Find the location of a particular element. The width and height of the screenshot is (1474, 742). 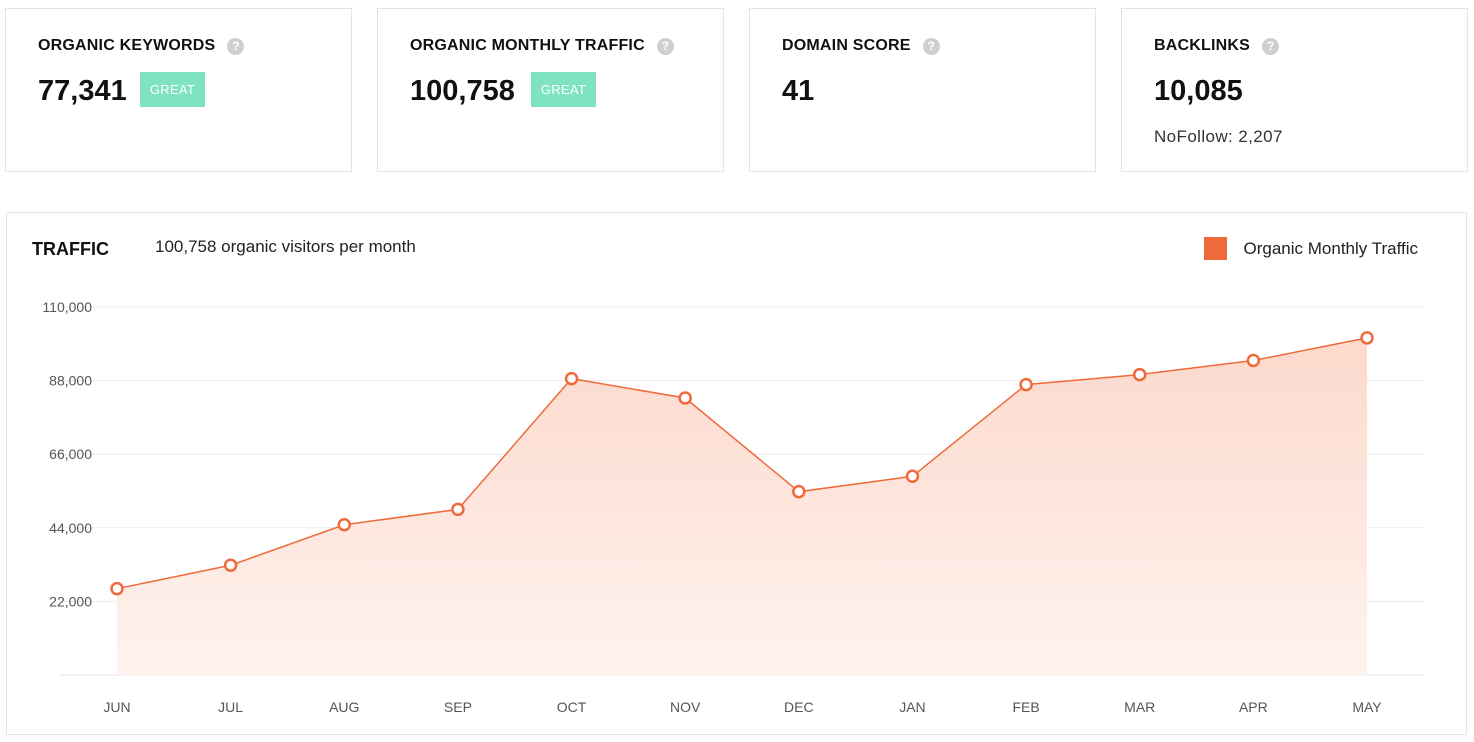

y-axis-ticks: 22,000 44,000 66,000 88,000 110,000 is located at coordinates (67, 454).